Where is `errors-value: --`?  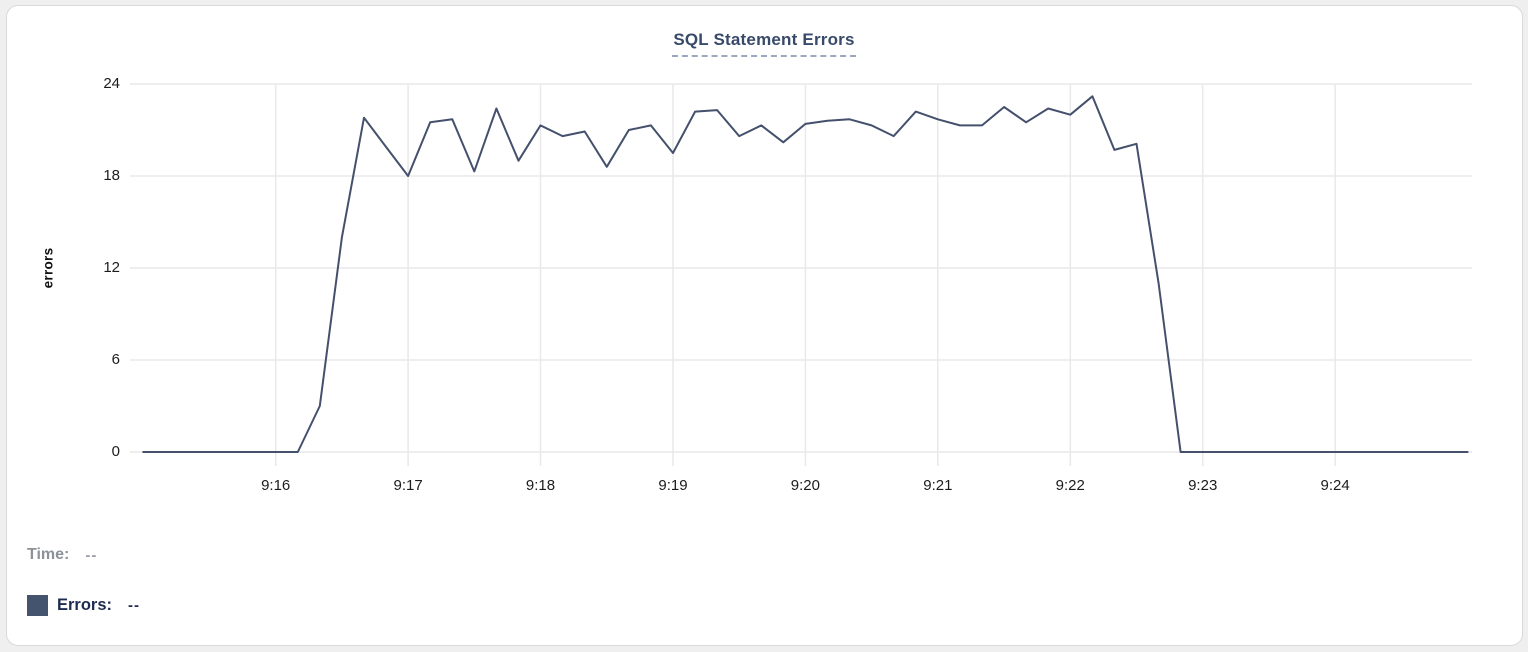 errors-value: -- is located at coordinates (134, 605).